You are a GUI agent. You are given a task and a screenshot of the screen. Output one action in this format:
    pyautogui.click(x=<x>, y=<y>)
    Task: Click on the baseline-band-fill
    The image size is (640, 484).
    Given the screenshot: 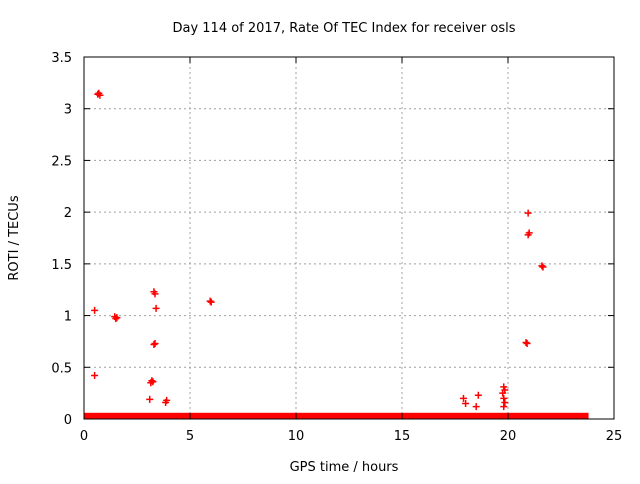 What is the action you would take?
    pyautogui.click(x=336, y=415)
    